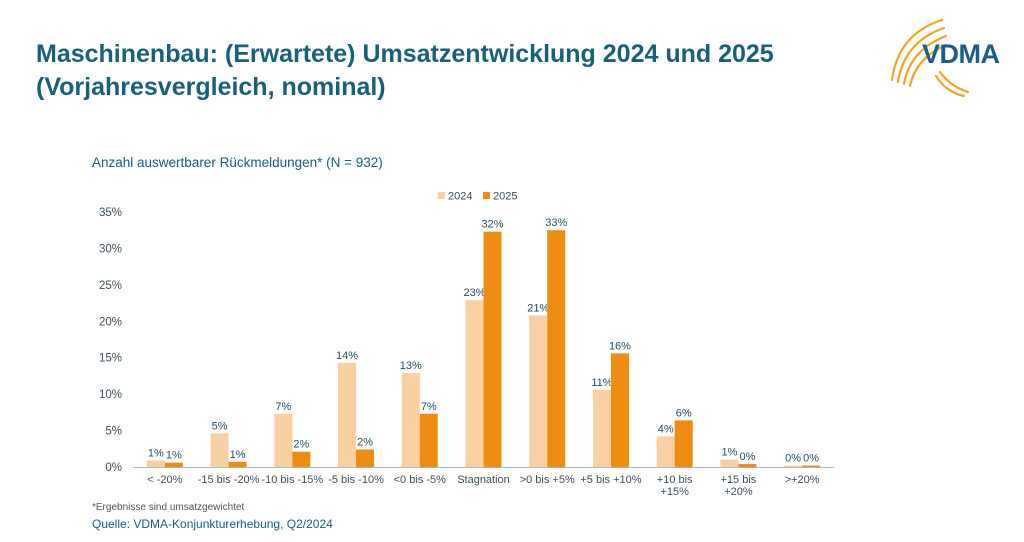 The height and width of the screenshot is (542, 1024). What do you see at coordinates (292, 480) in the screenshot?
I see `x-tick-label: -10 bis -15%` at bounding box center [292, 480].